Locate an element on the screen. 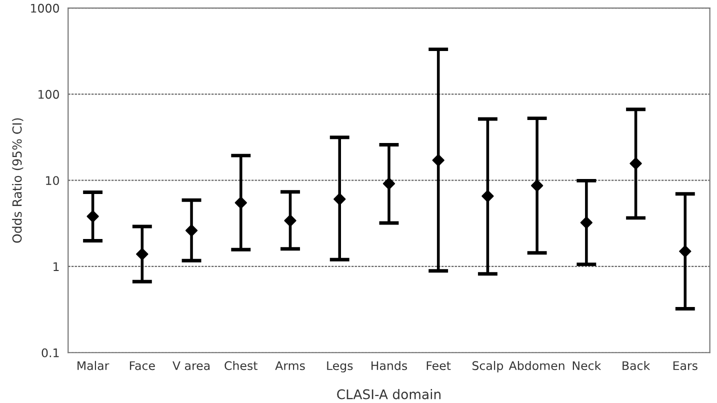 Image resolution: width=717 pixels, height=403 pixels. x-tick-label: Feet is located at coordinates (438, 365).